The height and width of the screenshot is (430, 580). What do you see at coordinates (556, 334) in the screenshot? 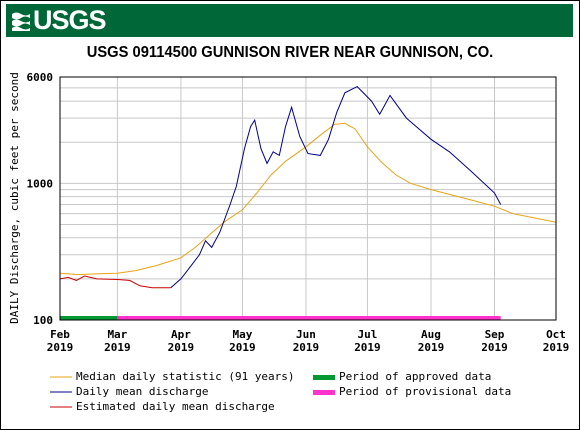
I see `x-tick-month: Oct` at bounding box center [556, 334].